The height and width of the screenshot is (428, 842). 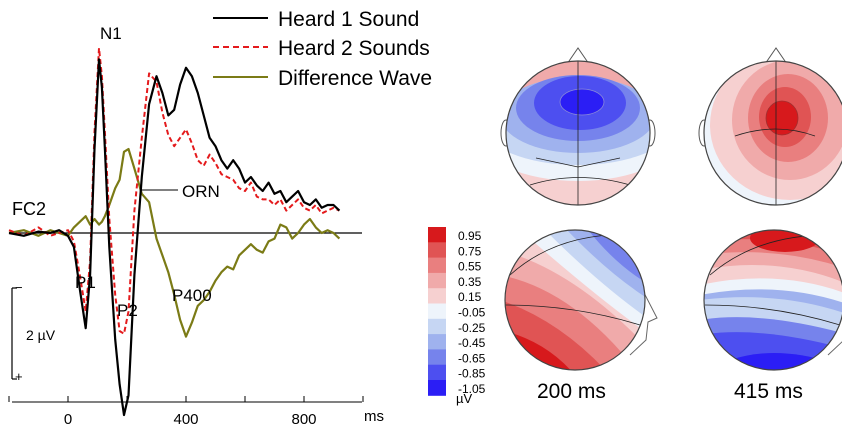 I want to click on legend-entry-heard-1: Heard 1 Sound, so click(x=316, y=19).